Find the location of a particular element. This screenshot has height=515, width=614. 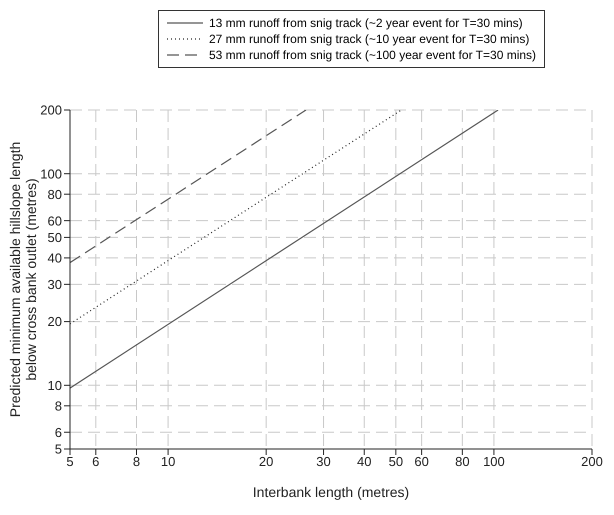

legend-label: 53 mm runoff from snig track (~100 year event for T=30 mins) is located at coordinates (372, 55).